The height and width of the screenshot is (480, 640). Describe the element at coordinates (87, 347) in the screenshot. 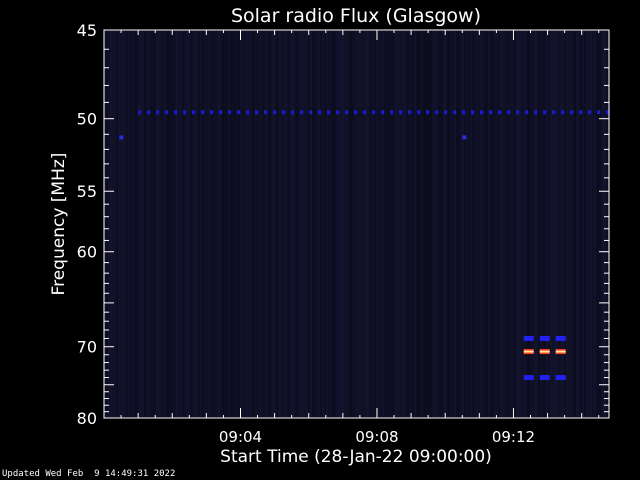

I see `y-tick-label: 70` at that location.